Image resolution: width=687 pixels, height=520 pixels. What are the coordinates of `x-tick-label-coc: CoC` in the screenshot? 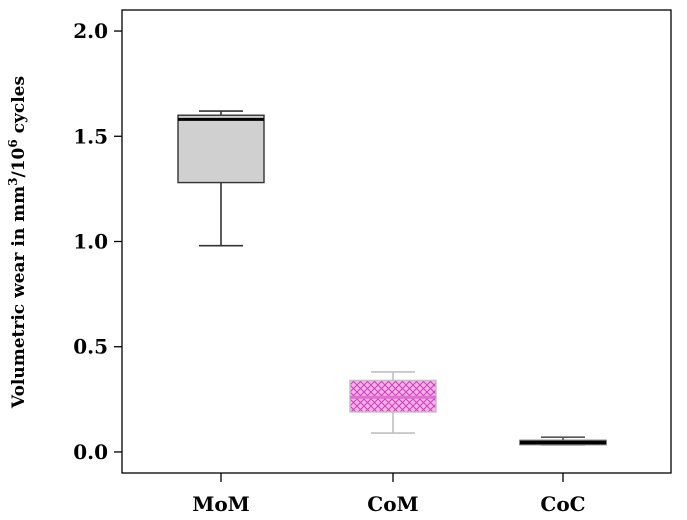 It's located at (562, 504).